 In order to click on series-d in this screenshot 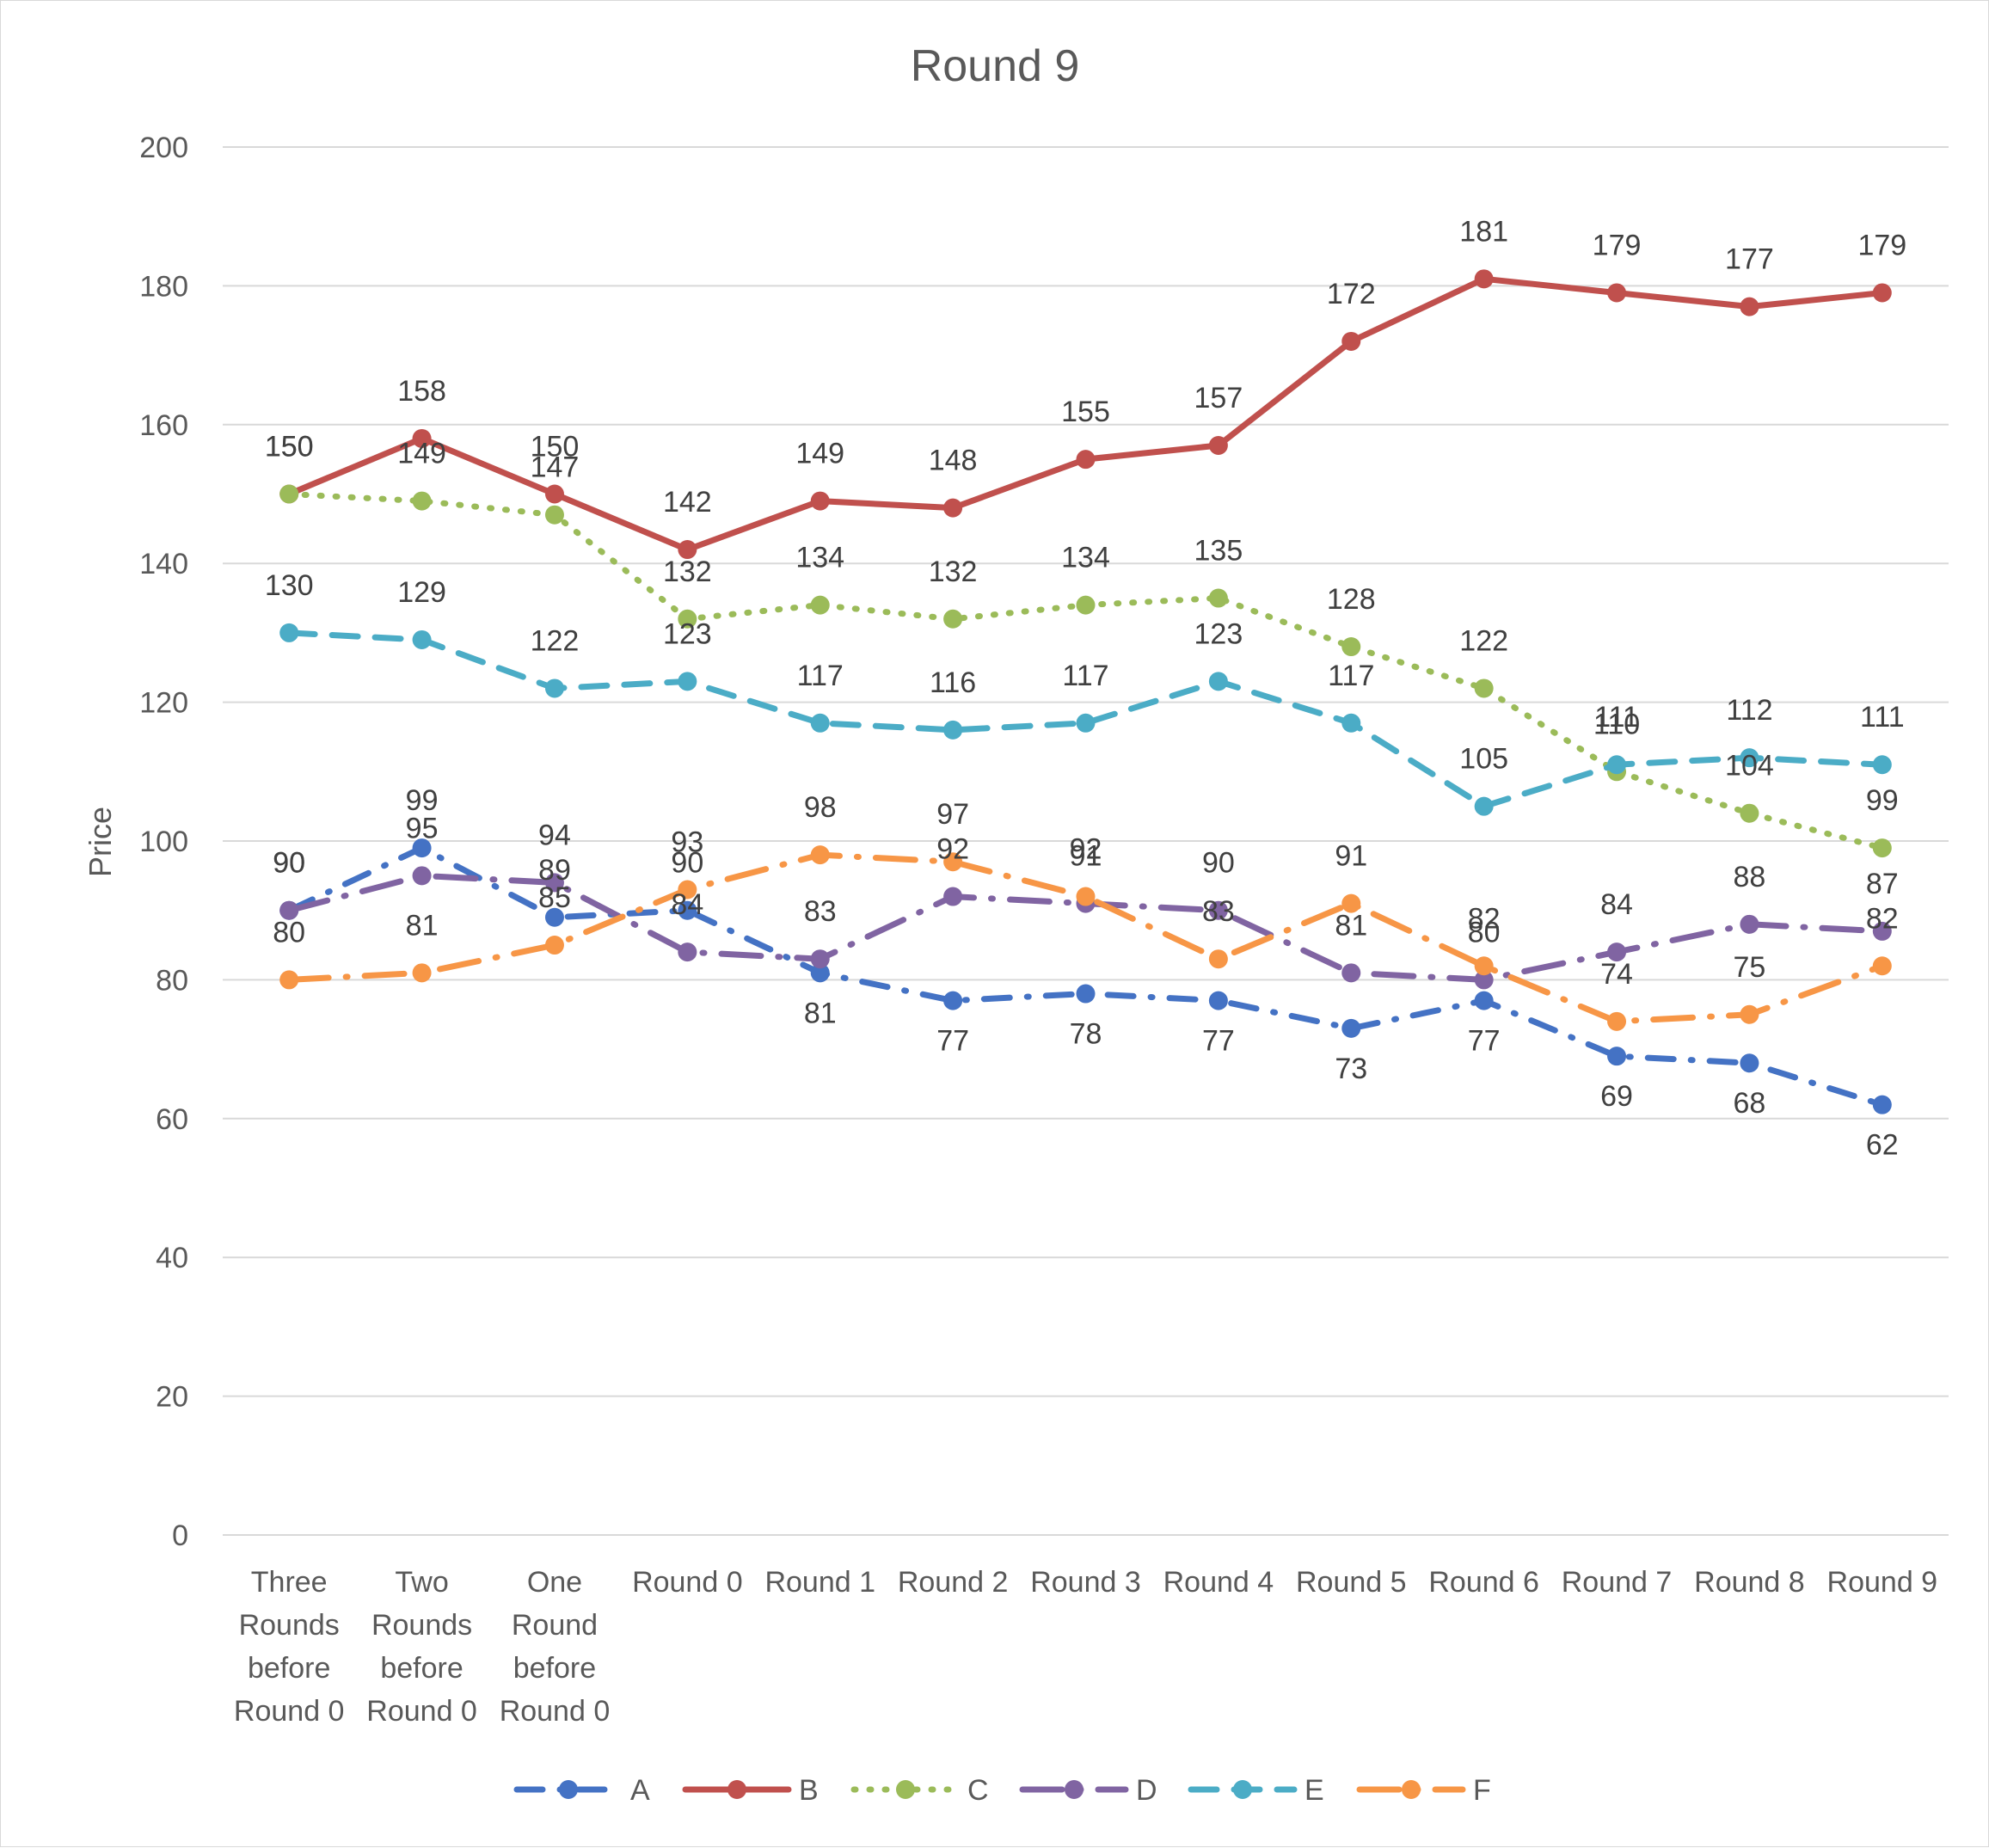, I will do `click(1086, 928)`.